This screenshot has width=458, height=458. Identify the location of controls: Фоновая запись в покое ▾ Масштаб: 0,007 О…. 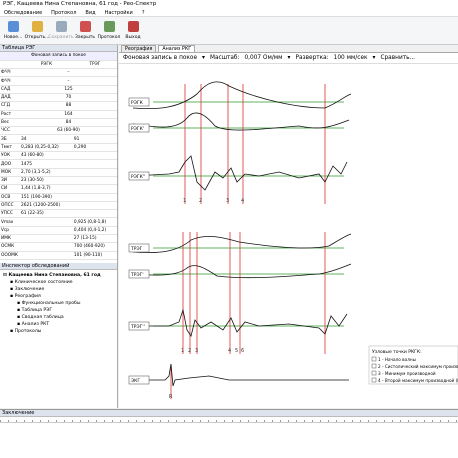
(288, 58).